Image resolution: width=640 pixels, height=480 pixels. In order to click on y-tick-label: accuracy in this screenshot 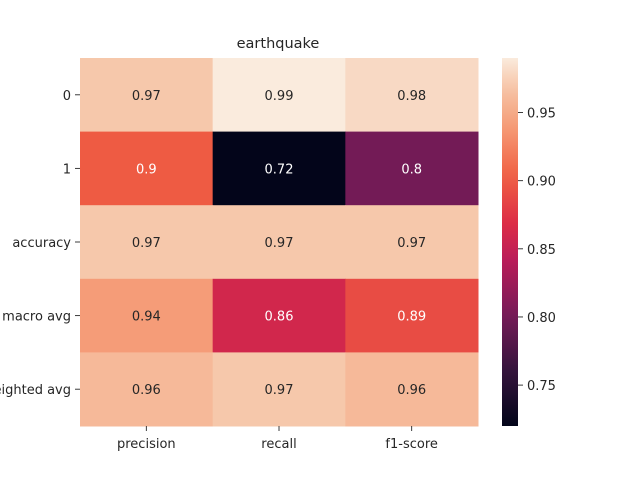, I will do `click(41, 243)`.